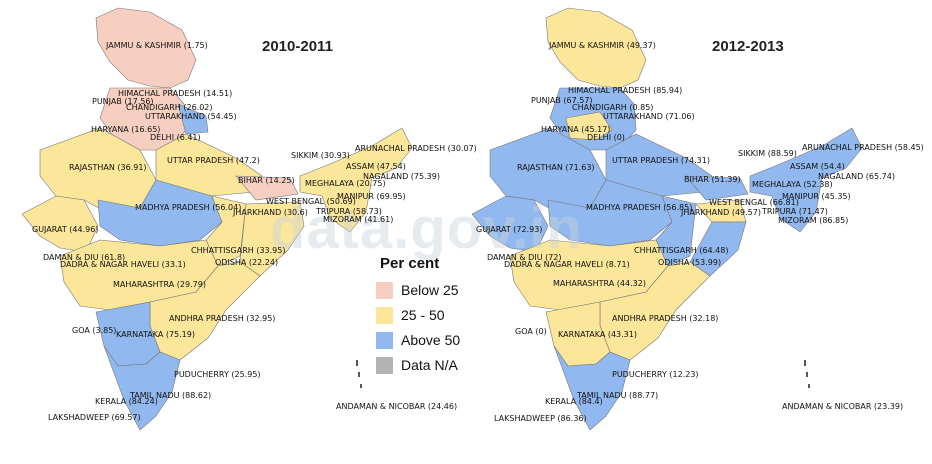  What do you see at coordinates (65, 229) in the screenshot?
I see `label-gujarat-2010: GUJARAT (44.96)` at bounding box center [65, 229].